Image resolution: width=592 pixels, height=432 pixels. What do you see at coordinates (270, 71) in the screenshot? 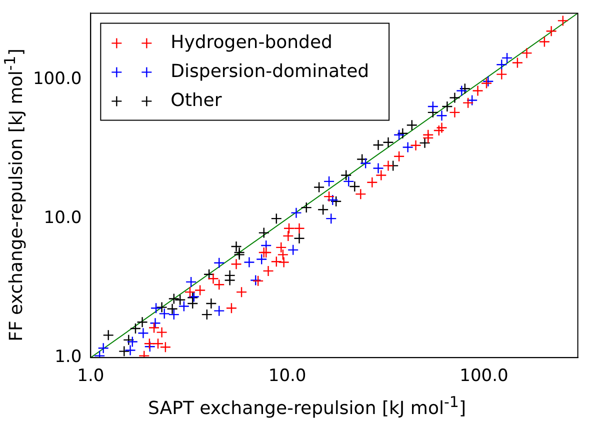
I see `legend-label: Dispersion-dominated` at bounding box center [270, 71].